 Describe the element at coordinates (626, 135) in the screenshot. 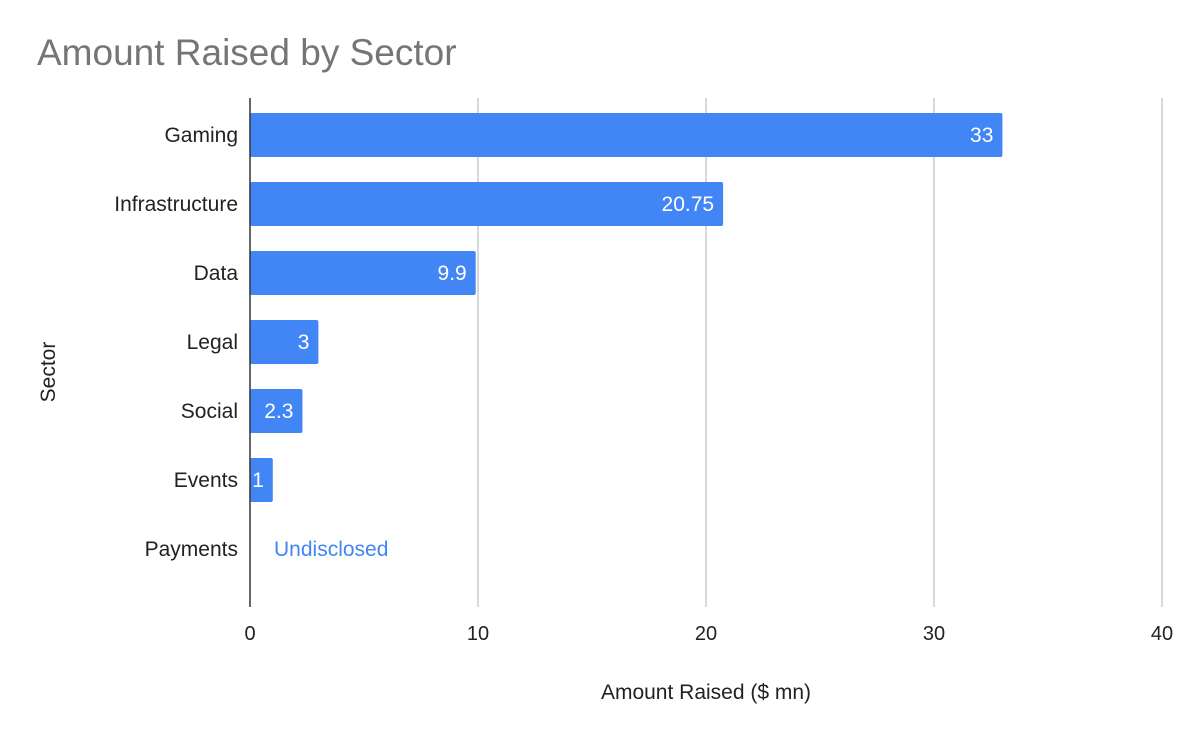

I see `bar-gaming` at that location.